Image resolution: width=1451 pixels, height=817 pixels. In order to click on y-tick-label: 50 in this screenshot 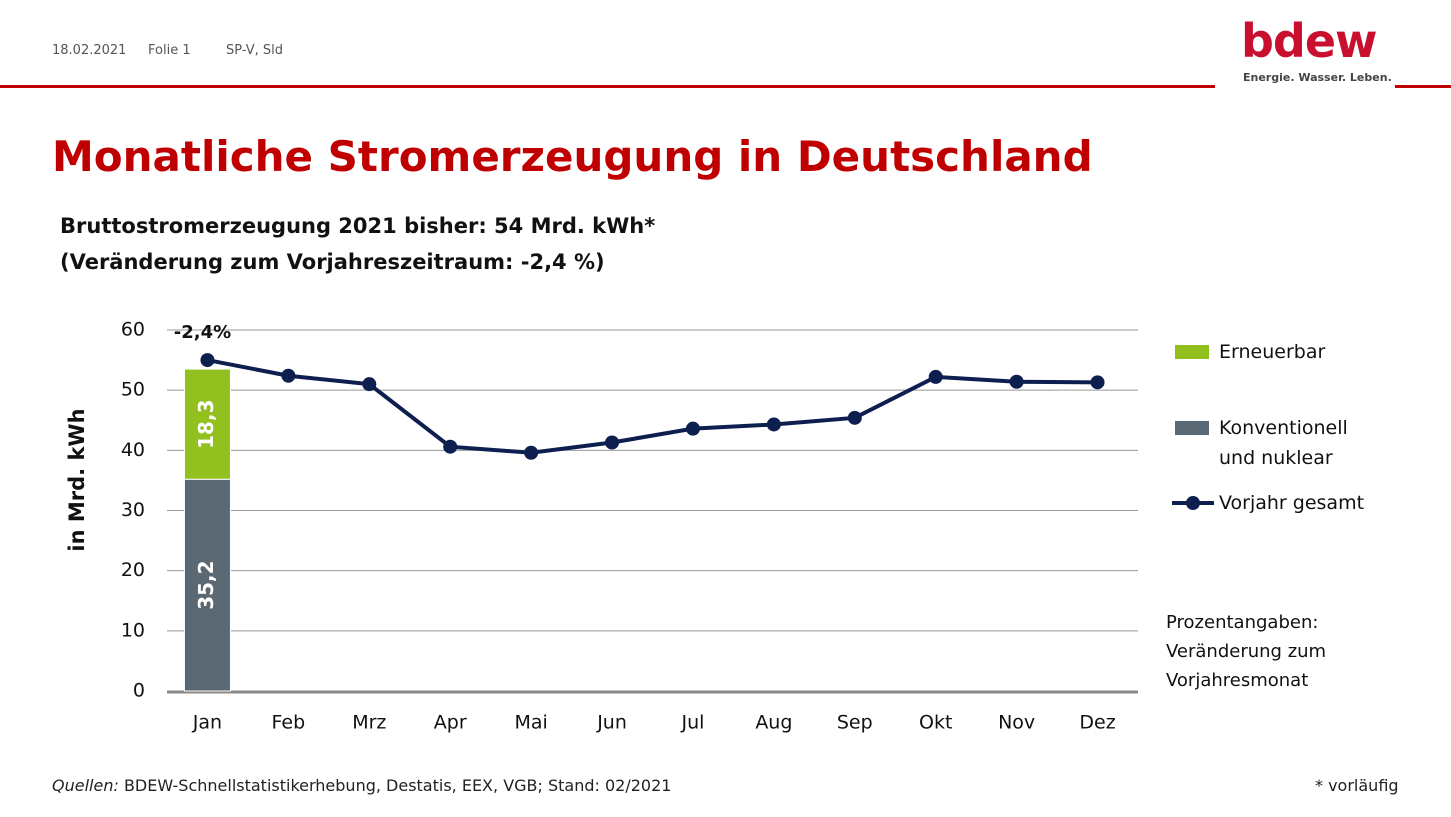, I will do `click(133, 390)`.